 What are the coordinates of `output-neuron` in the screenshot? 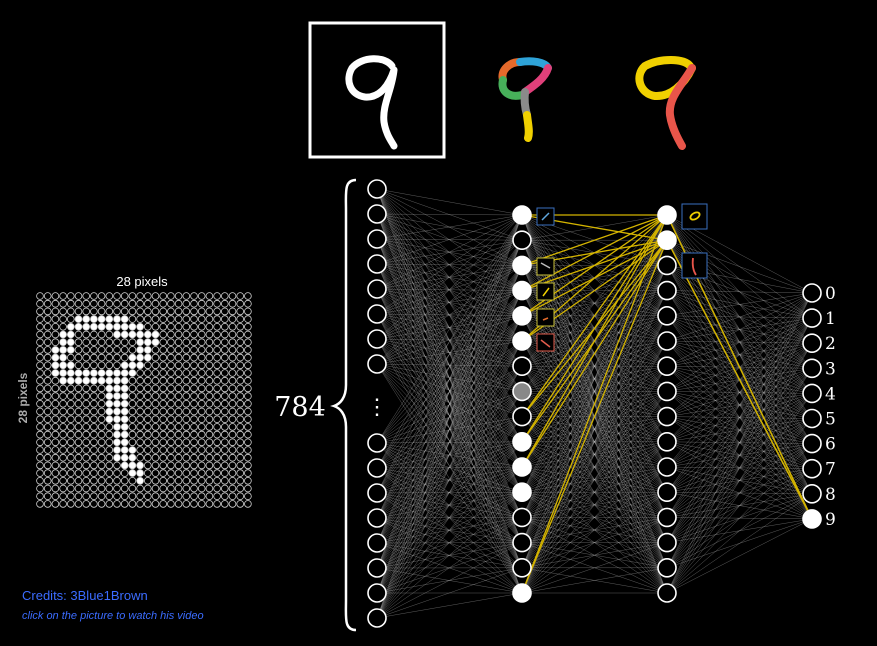 It's located at (812, 368).